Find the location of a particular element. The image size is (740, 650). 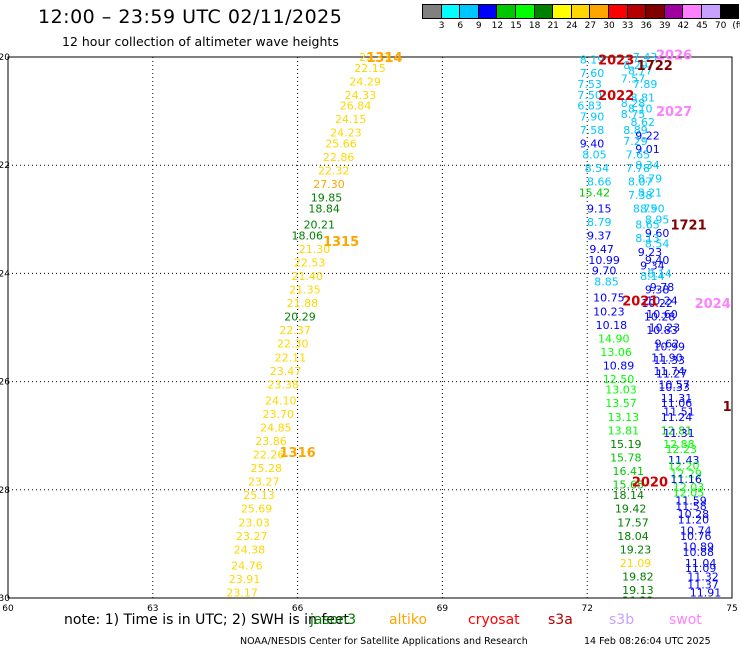

wave-height-value: 24.38 is located at coordinates (250, 549).